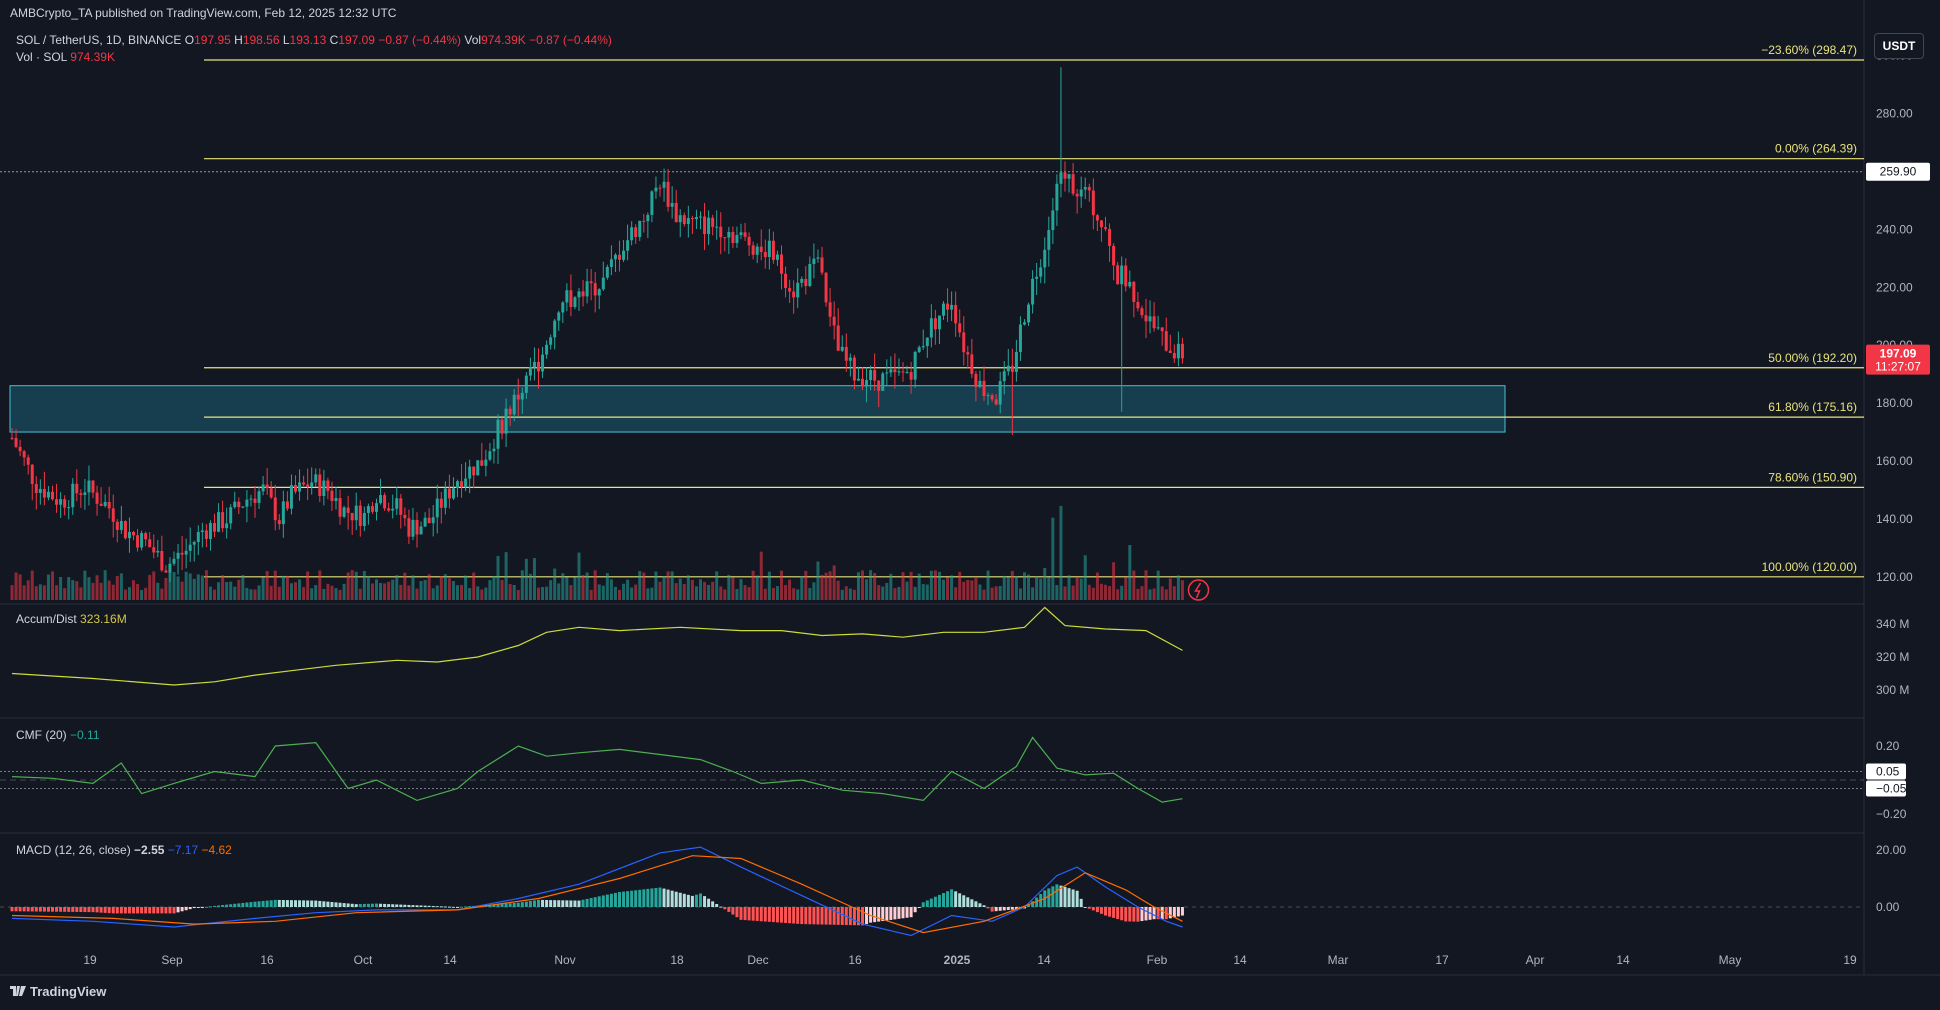 This screenshot has height=1010, width=1940. Describe the element at coordinates (1899, 46) in the screenshot. I see `currency-button: USDT` at that location.